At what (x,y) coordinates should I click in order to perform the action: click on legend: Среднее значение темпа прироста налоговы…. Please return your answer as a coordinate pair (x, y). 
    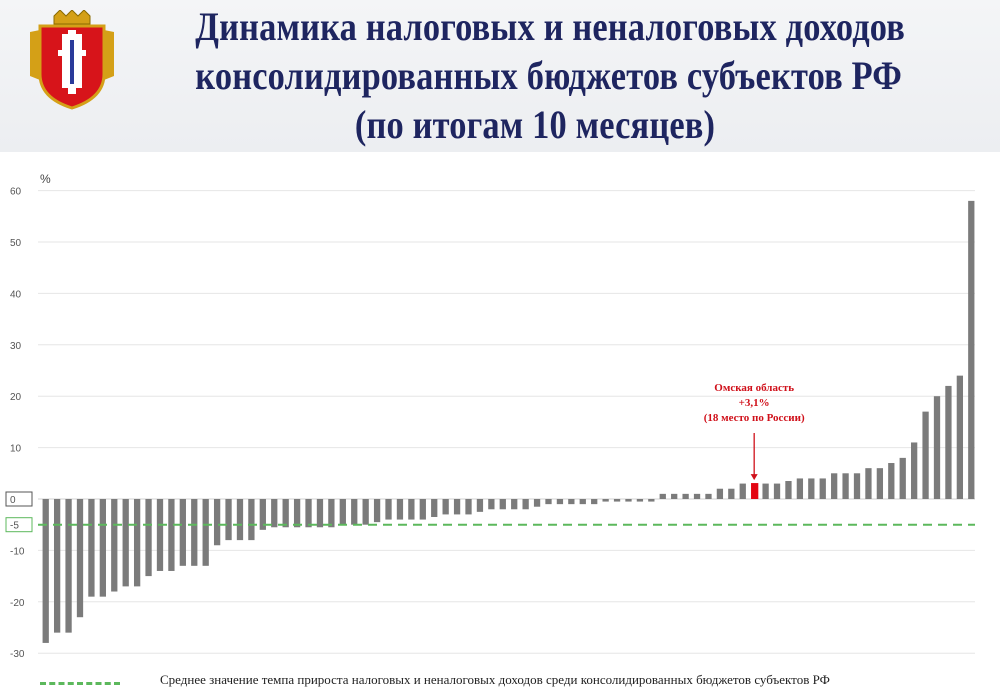
    Looking at the image, I should click on (515, 682).